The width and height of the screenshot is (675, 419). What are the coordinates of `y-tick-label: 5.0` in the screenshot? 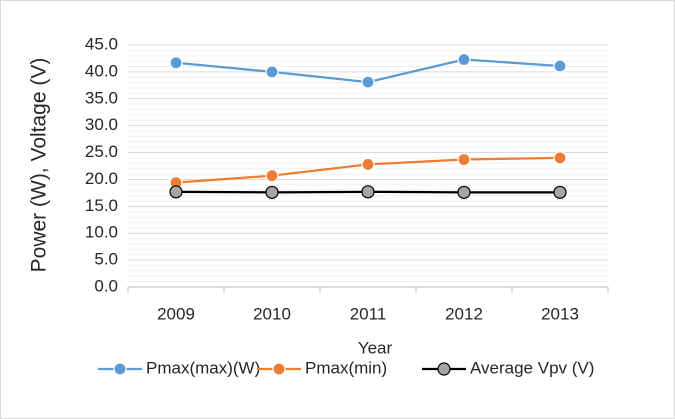 It's located at (106, 259).